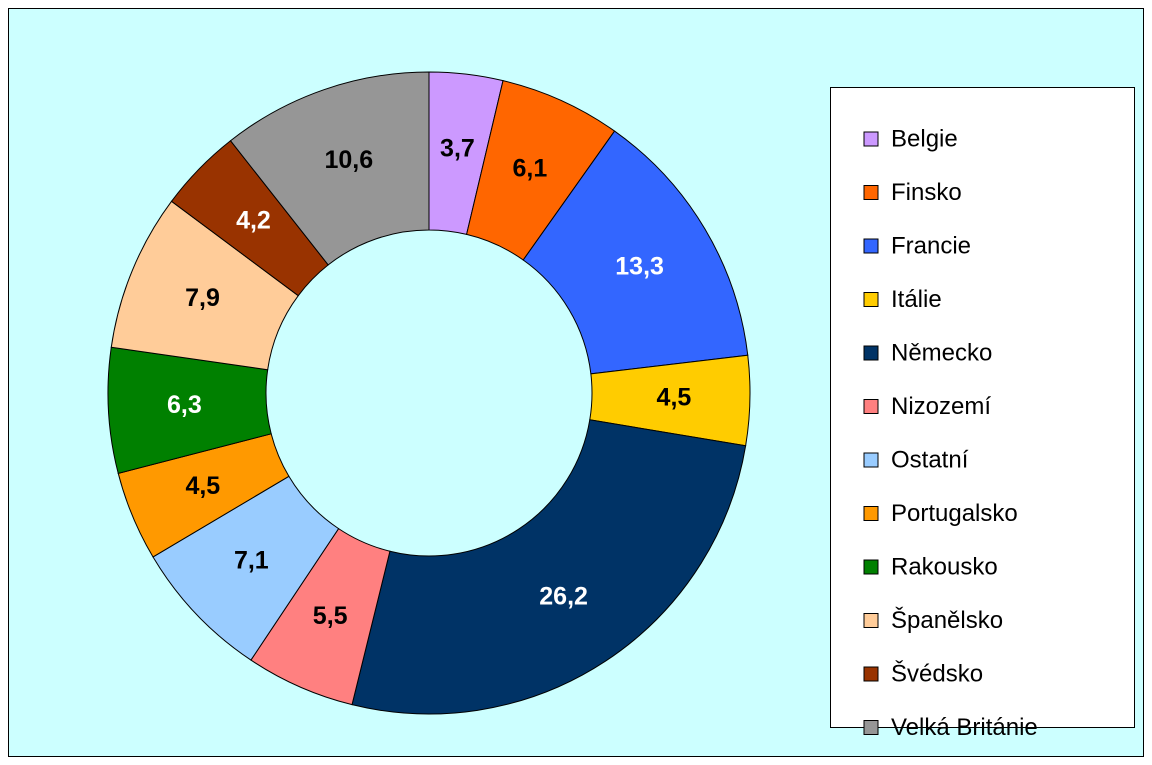 The width and height of the screenshot is (1152, 765). Describe the element at coordinates (330, 616) in the screenshot. I see `value-label: 5,5` at that location.